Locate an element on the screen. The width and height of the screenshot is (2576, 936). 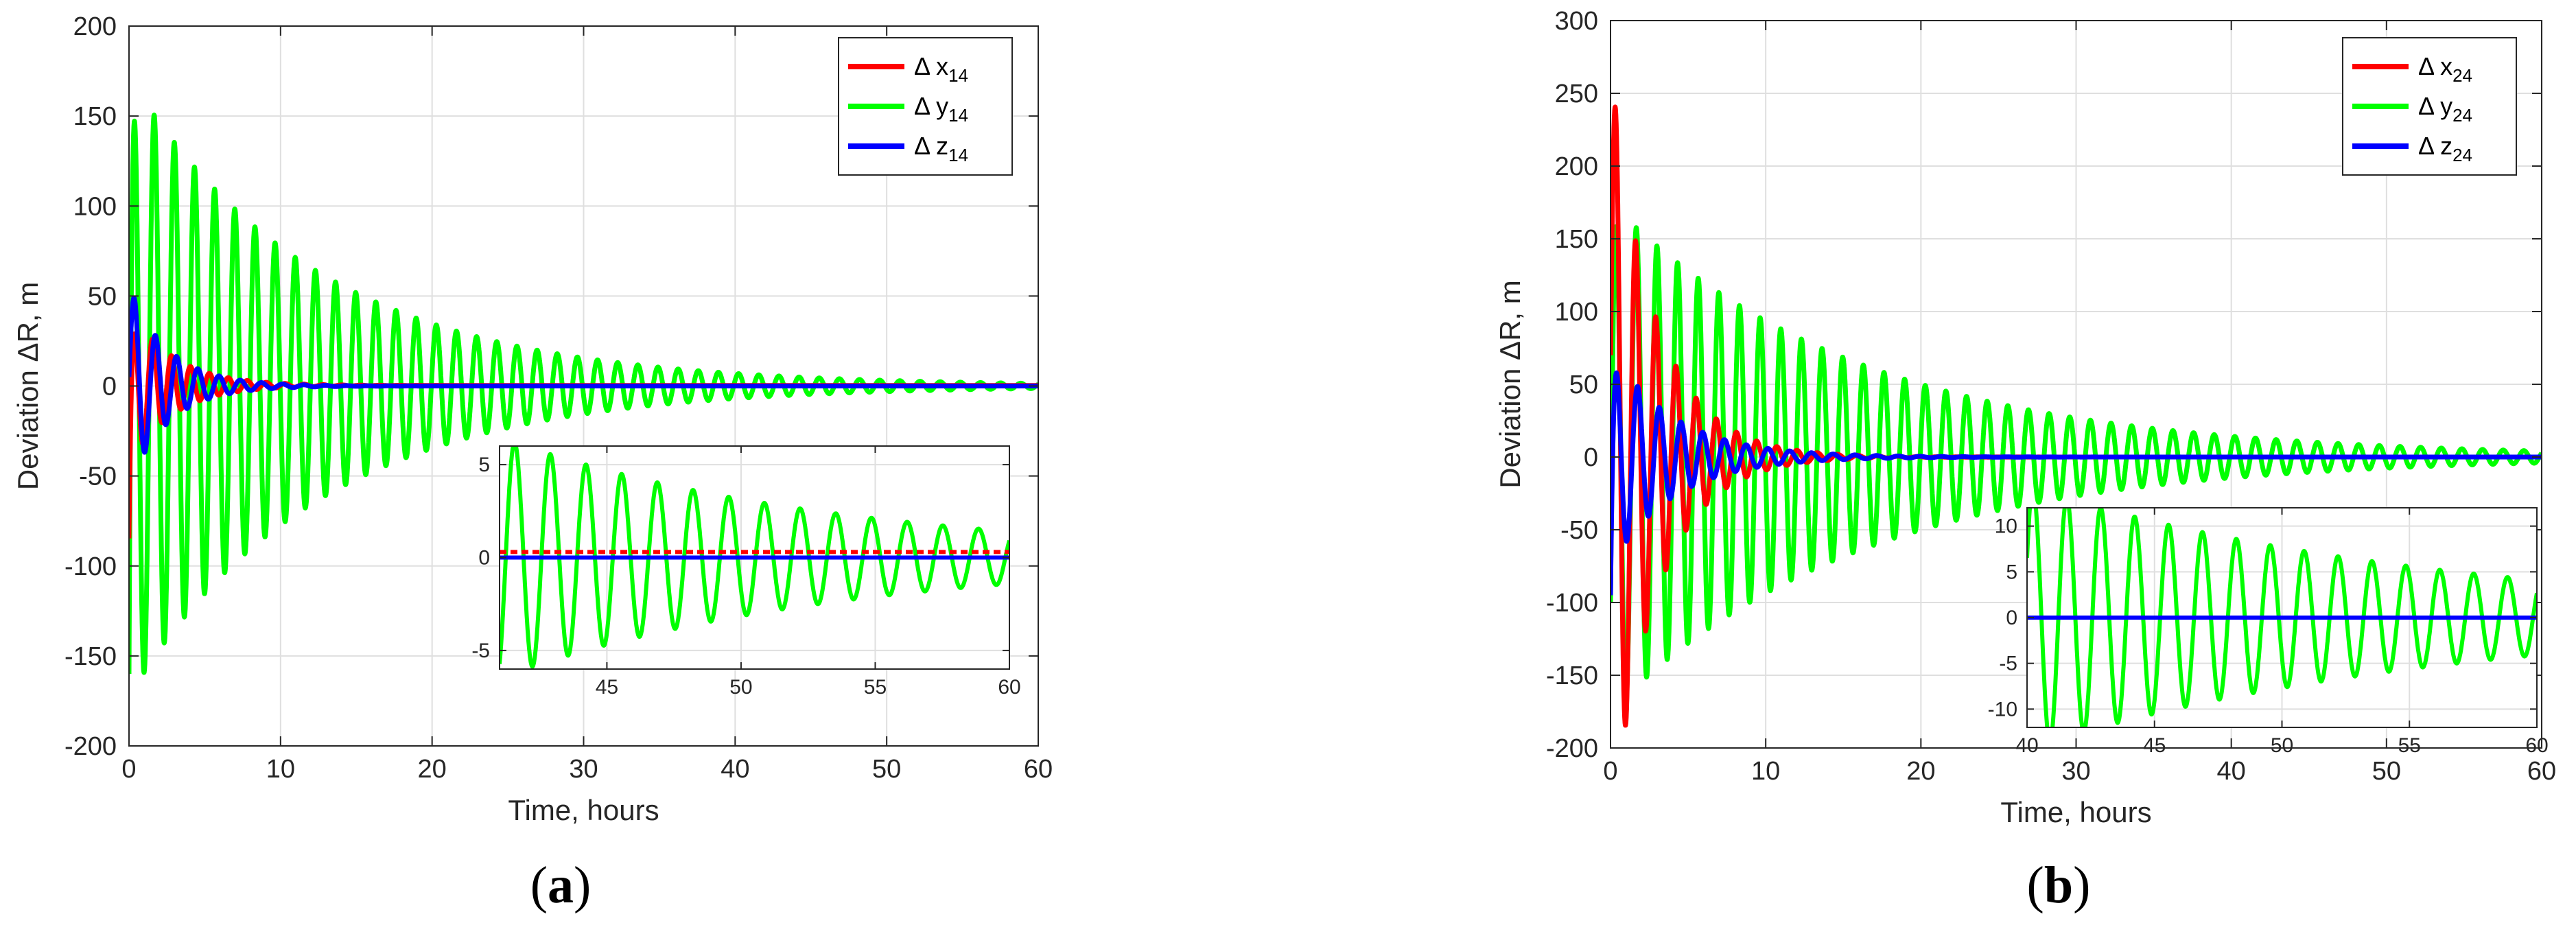
legend-entry: Δ y14 is located at coordinates (941, 109).